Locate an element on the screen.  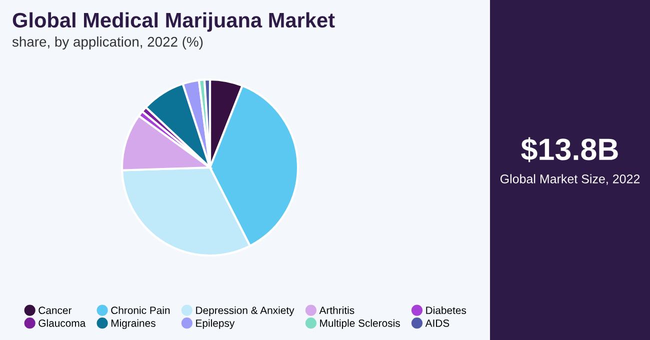
chart-subtitle: share, by application, 2022 (%) is located at coordinates (107, 43).